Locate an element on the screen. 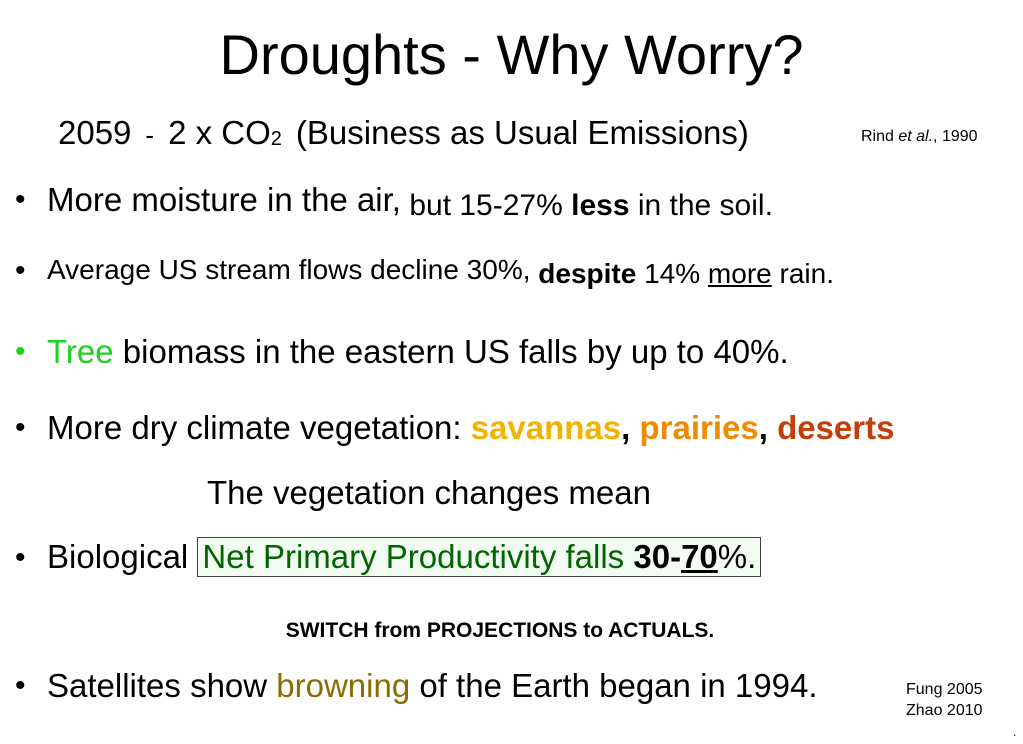 This screenshot has height=744, width=1023. subtitle-scenario: (Business as Usual Emissions) is located at coordinates (522, 132).